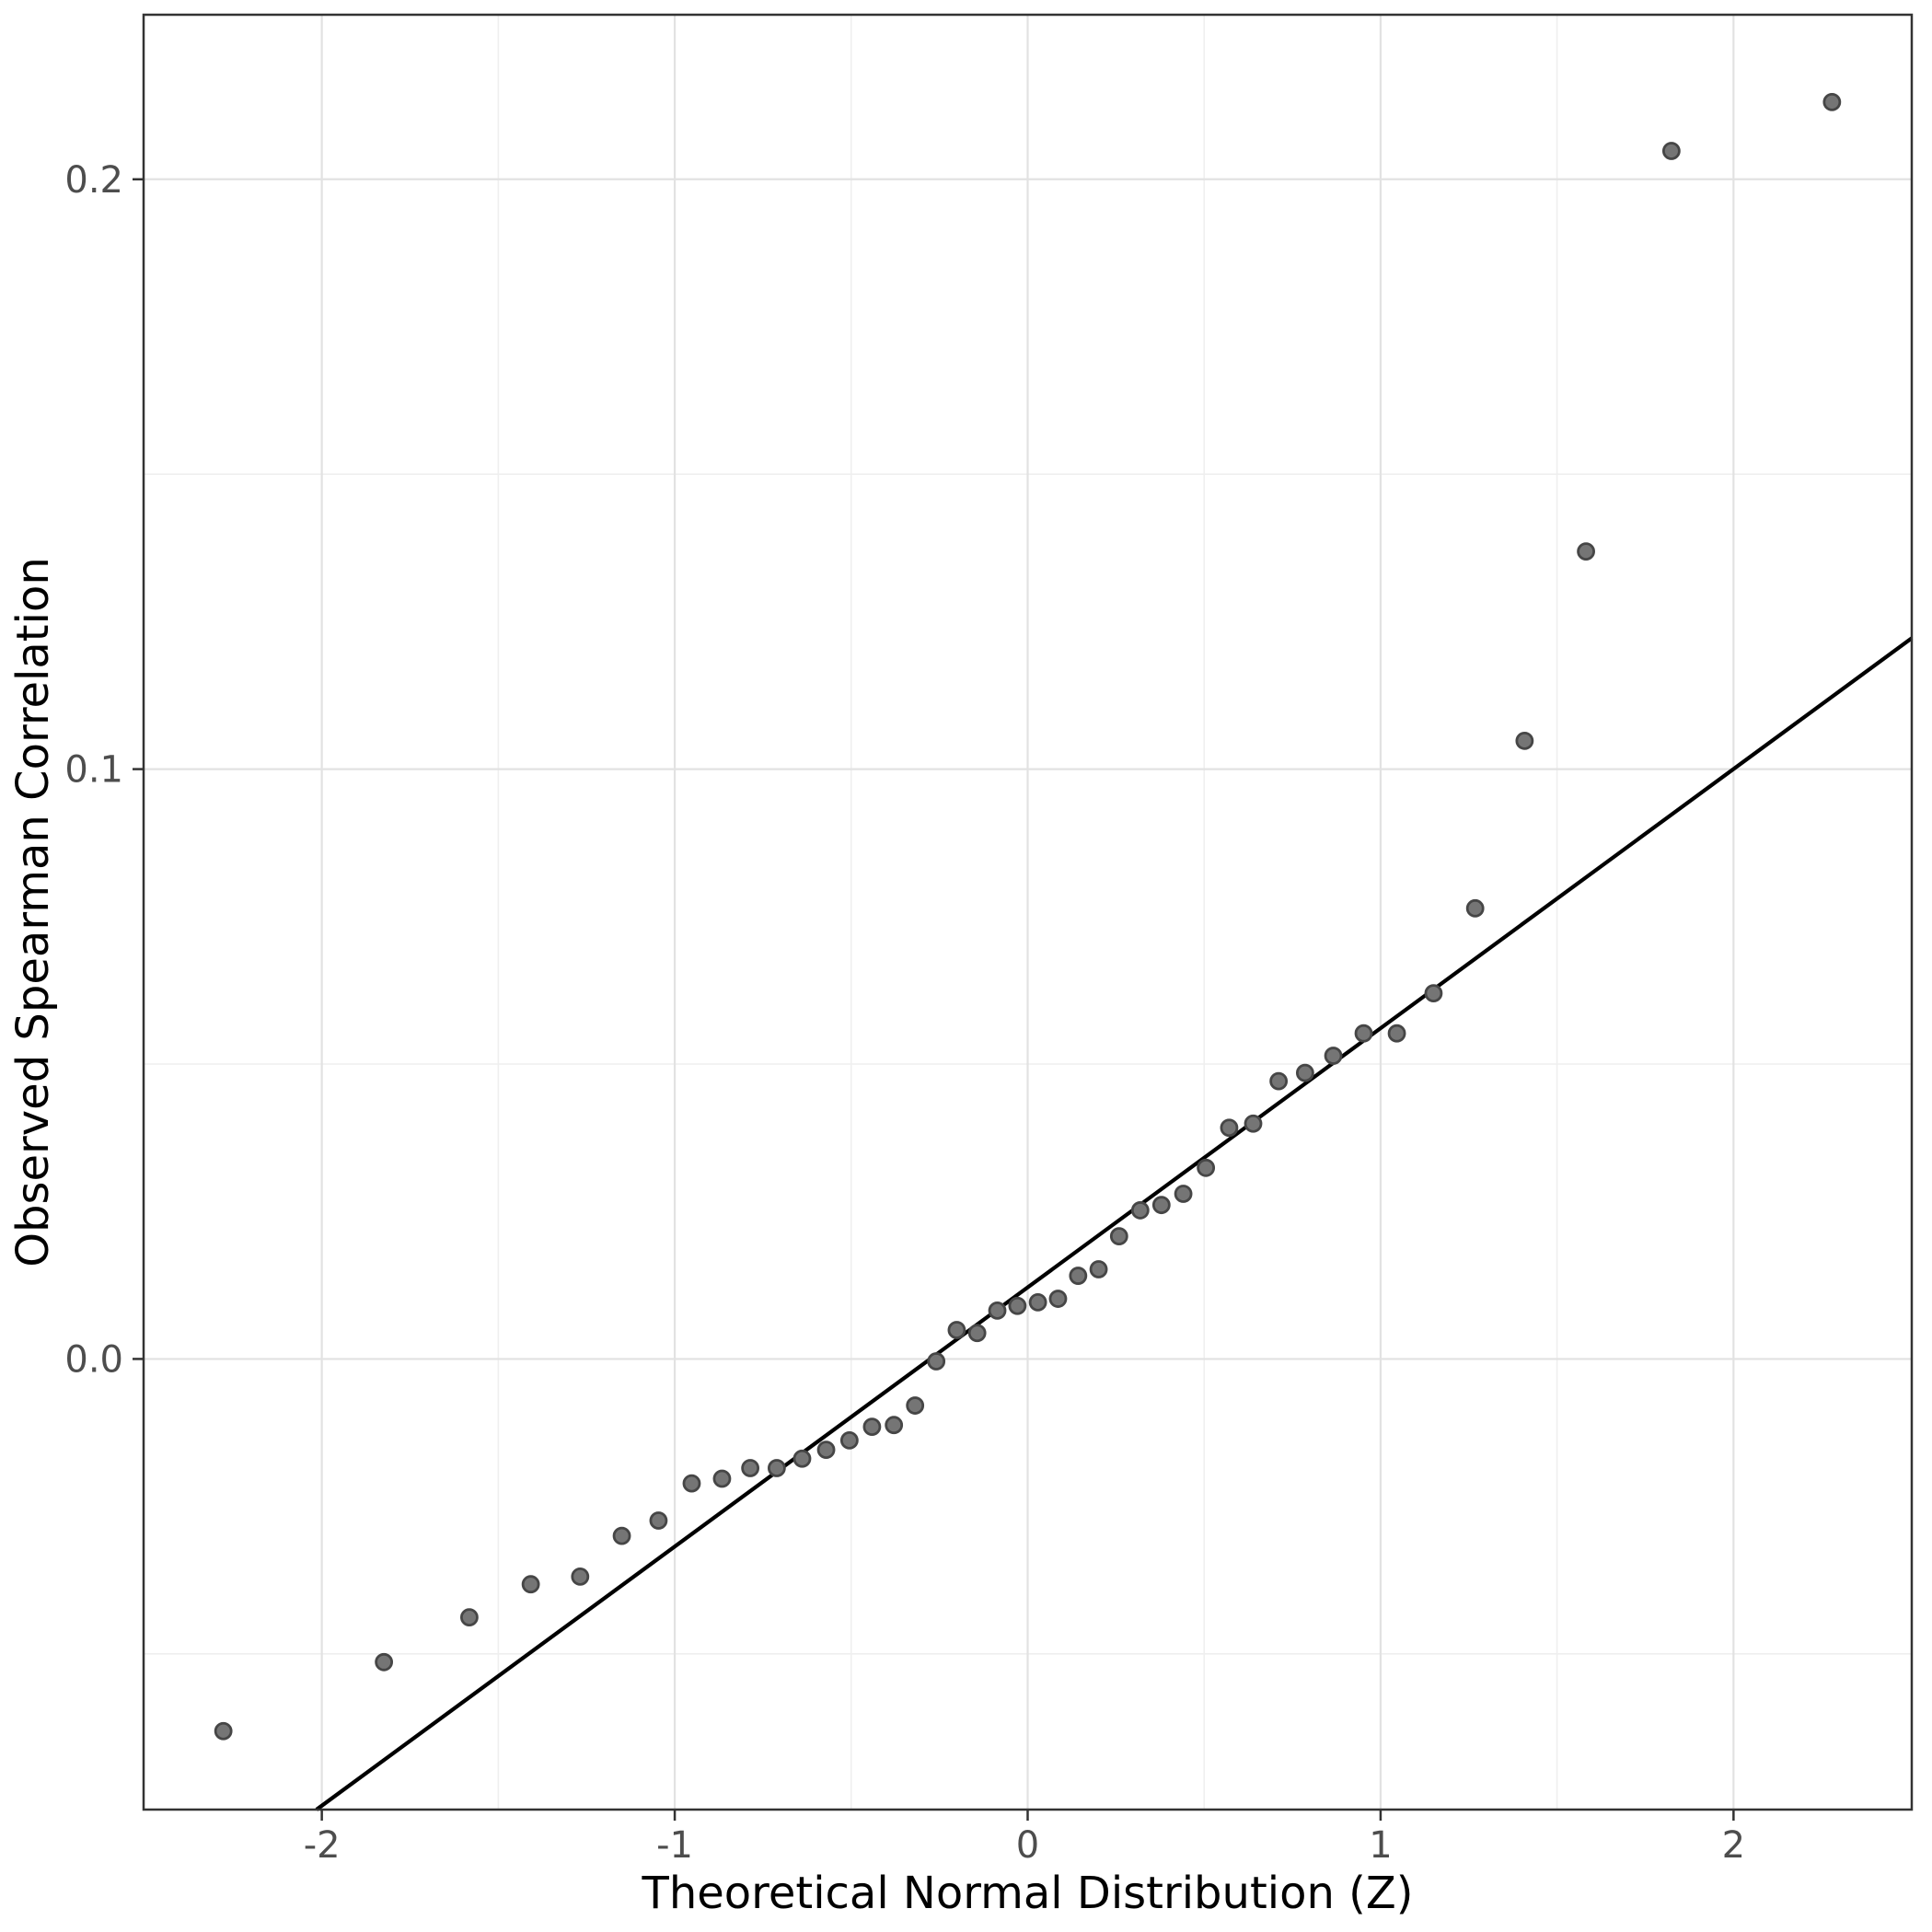 Image resolution: width=1932 pixels, height=1932 pixels. What do you see at coordinates (94, 771) in the screenshot?
I see `y-tick-label: 0.1` at bounding box center [94, 771].